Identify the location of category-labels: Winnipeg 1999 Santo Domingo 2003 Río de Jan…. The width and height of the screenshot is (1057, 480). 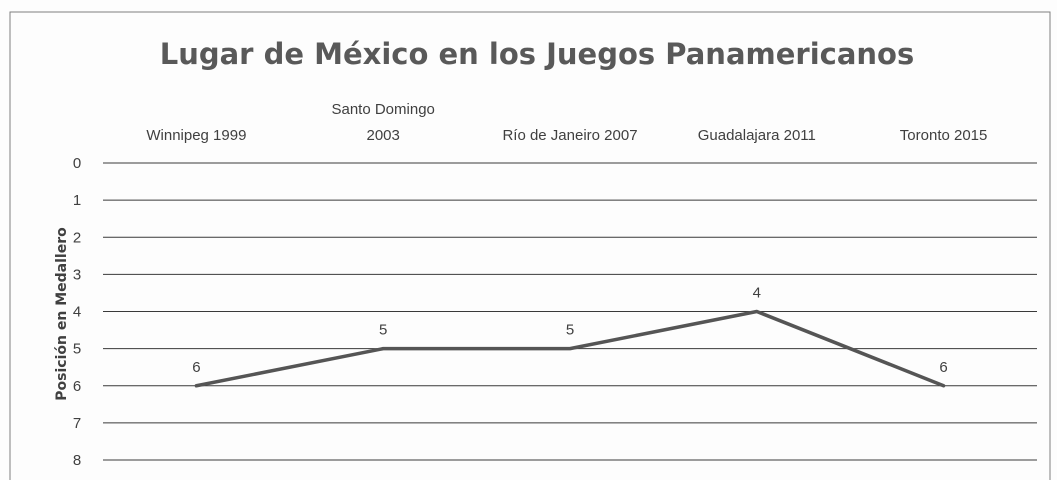
(566, 122).